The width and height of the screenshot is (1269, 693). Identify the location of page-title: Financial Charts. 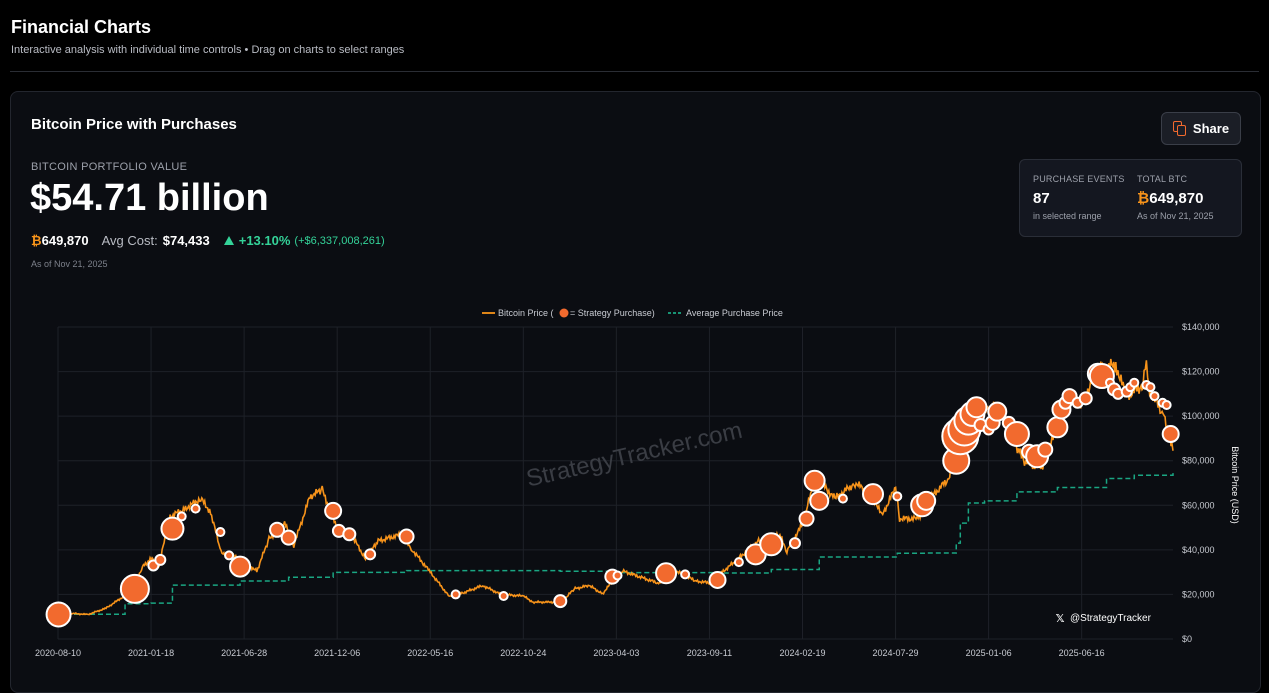
(81, 27).